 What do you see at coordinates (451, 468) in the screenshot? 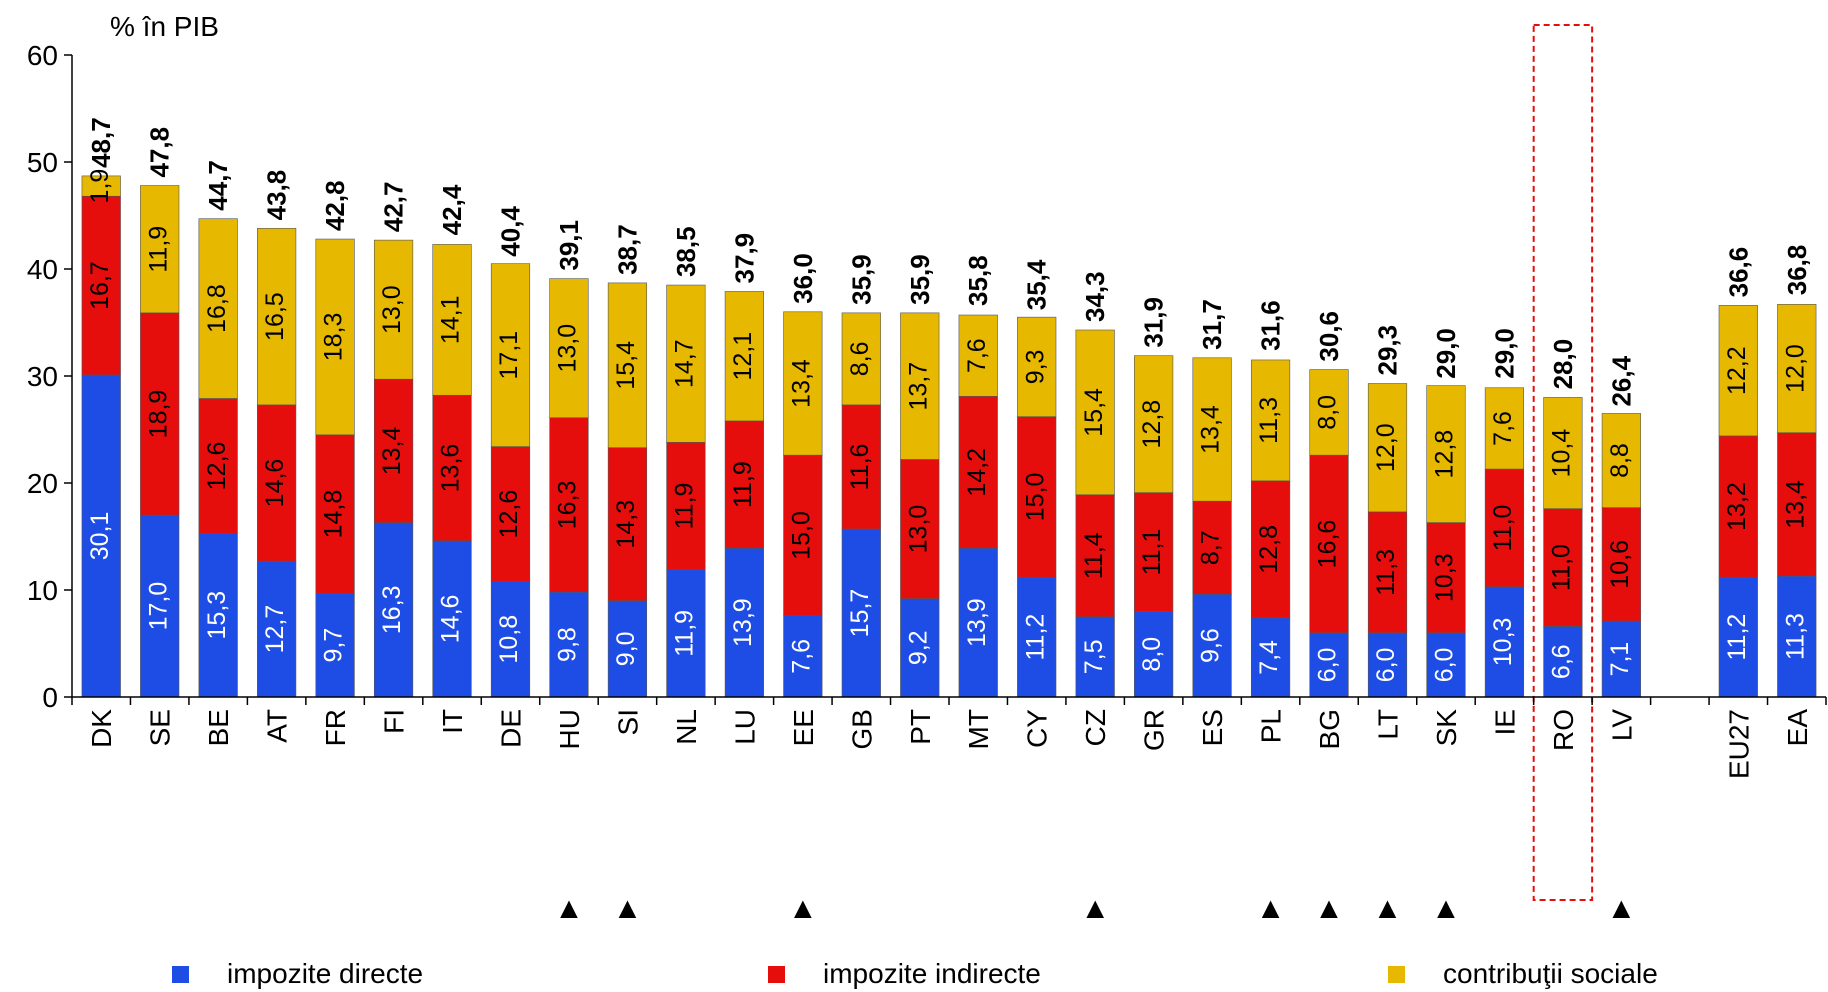
I see `segment-value-label: 13,6` at bounding box center [451, 468].